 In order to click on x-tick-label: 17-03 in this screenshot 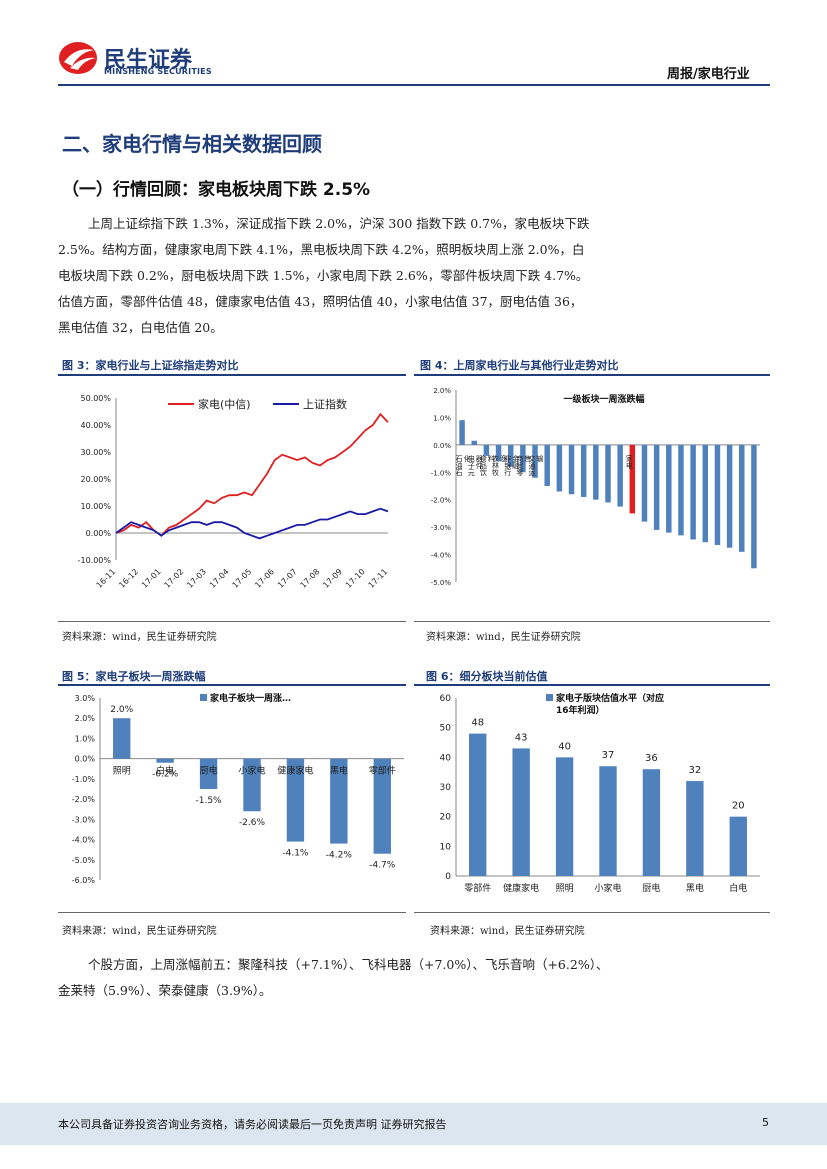, I will do `click(196, 578)`.